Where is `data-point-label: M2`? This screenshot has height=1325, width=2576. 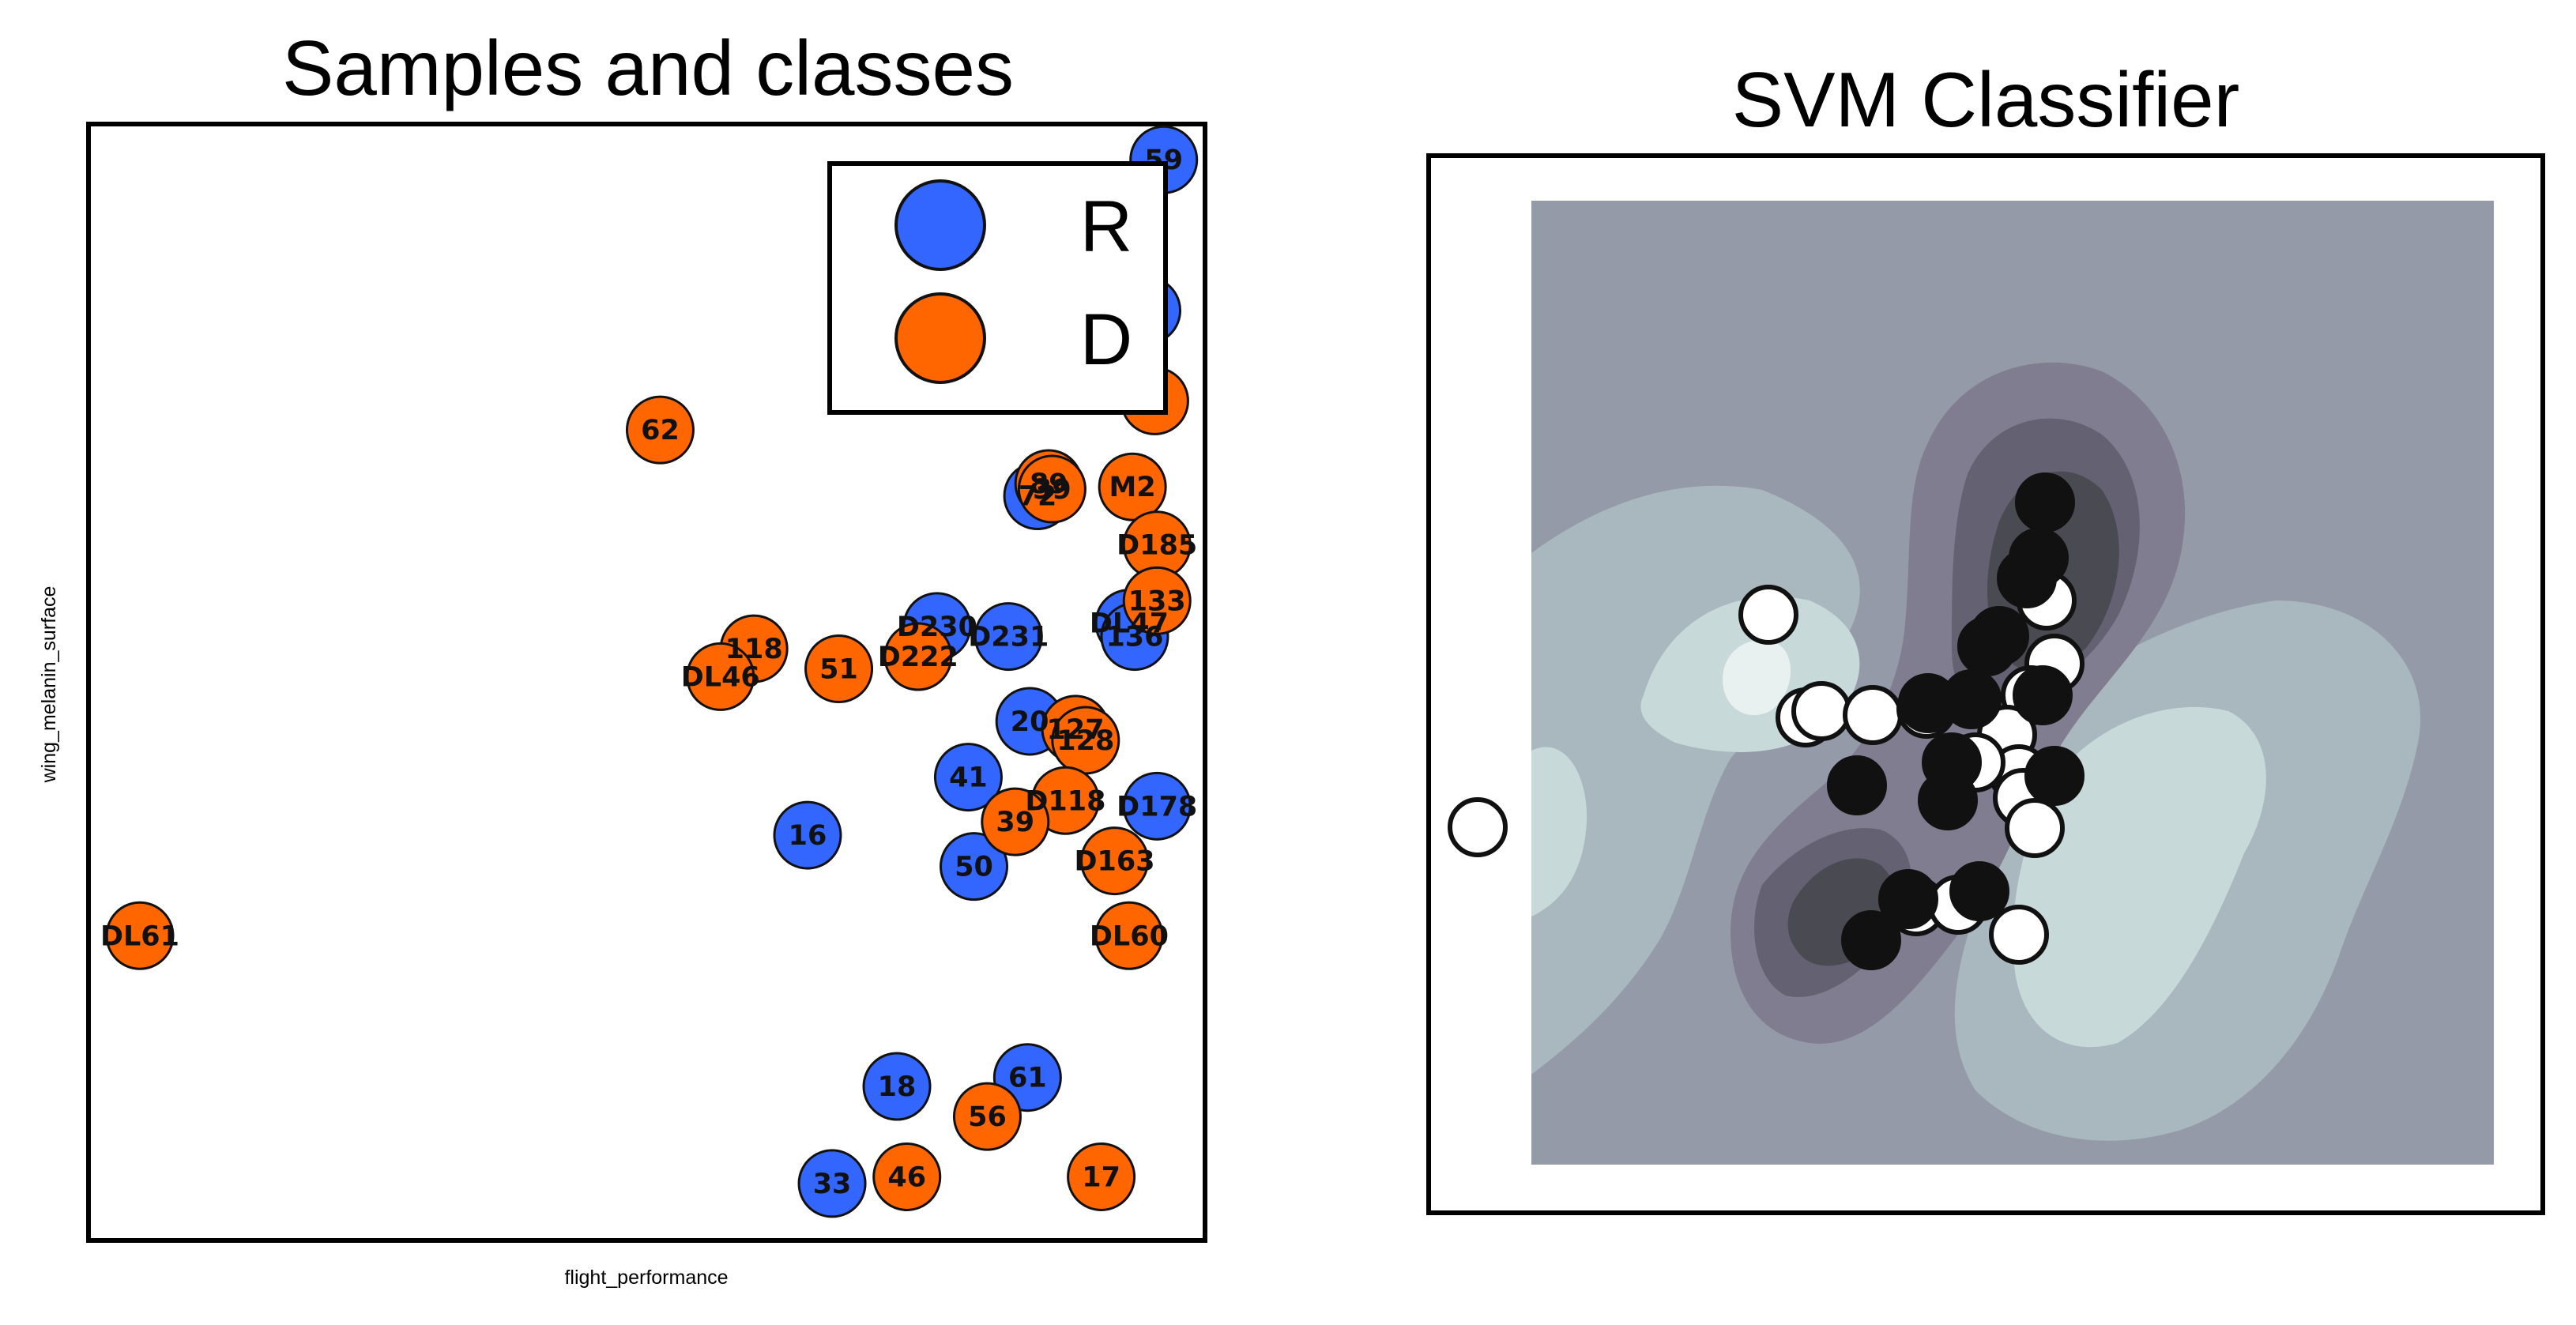 data-point-label: M2 is located at coordinates (1132, 487).